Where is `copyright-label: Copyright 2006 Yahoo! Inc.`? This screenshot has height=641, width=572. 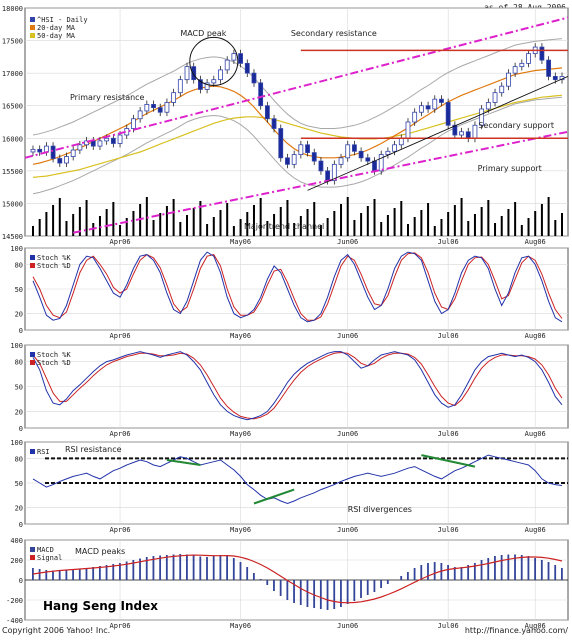 copyright-label: Copyright 2006 Yahoo! Inc. is located at coordinates (56, 630).